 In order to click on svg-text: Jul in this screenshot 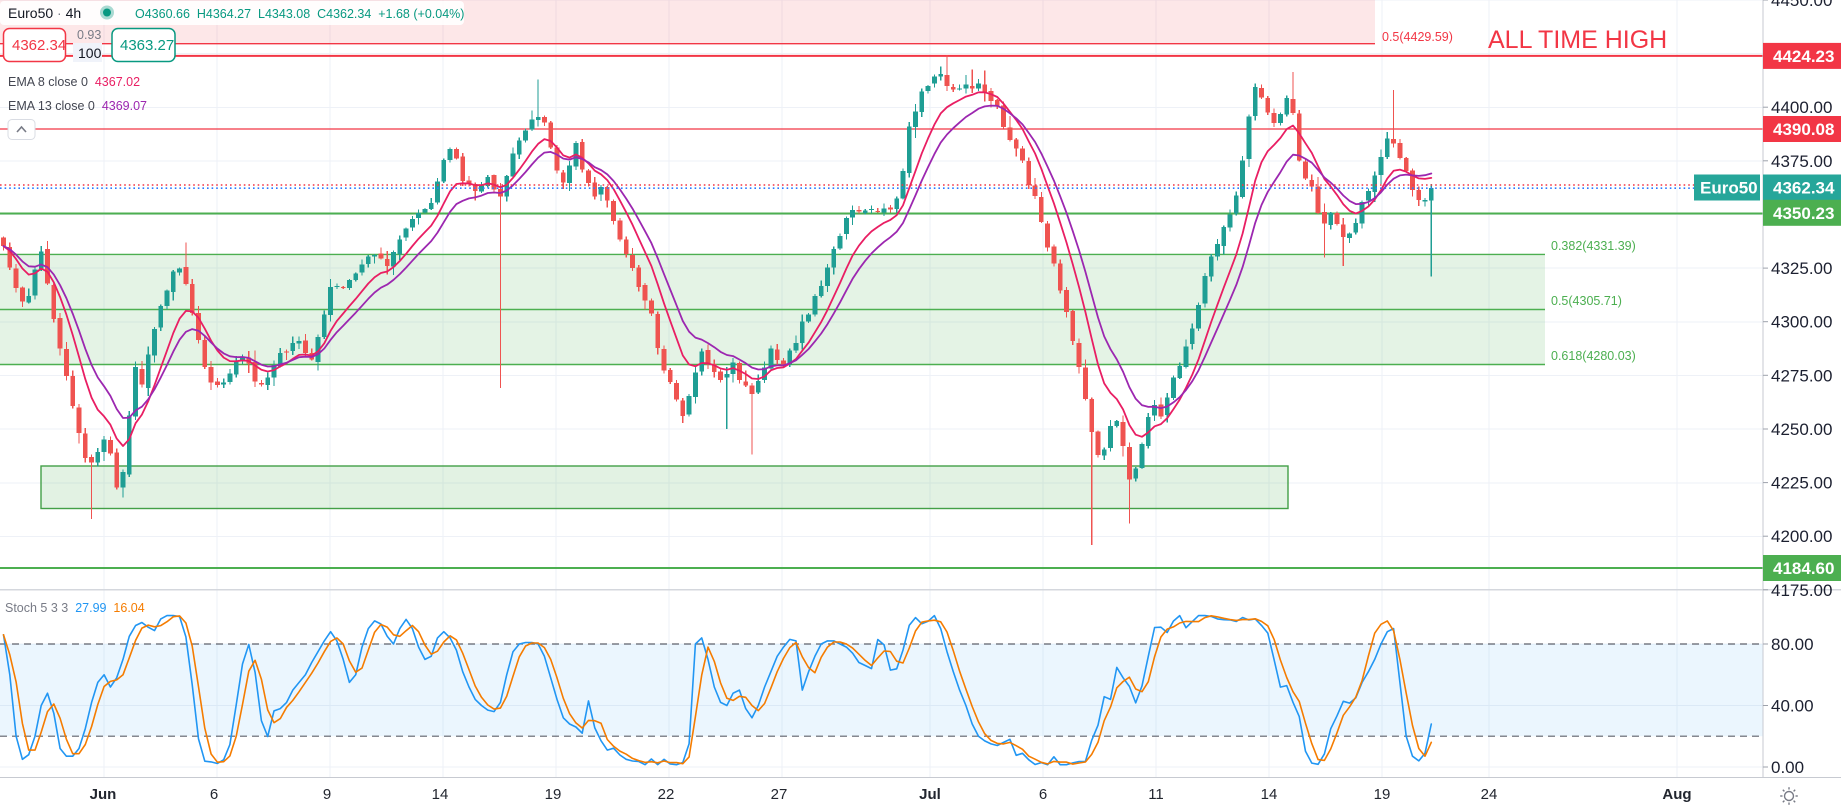, I will do `click(930, 794)`.